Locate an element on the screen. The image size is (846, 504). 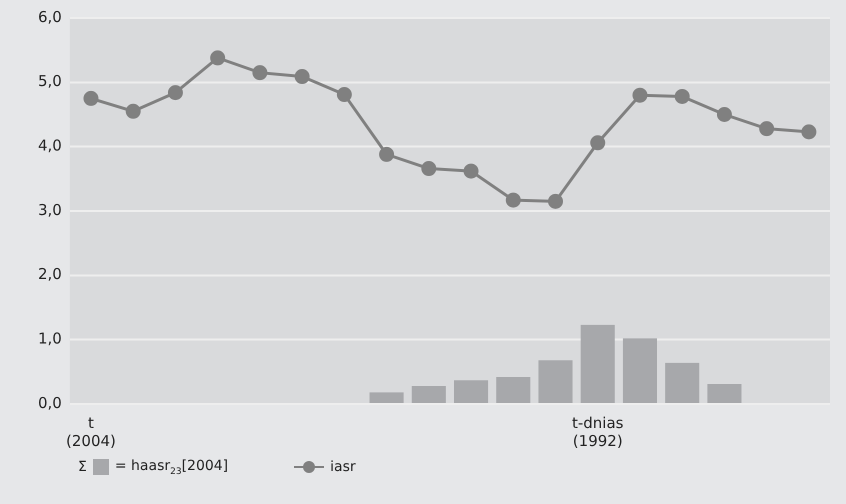
y-tick-label: 0,0 is located at coordinates (50, 403).